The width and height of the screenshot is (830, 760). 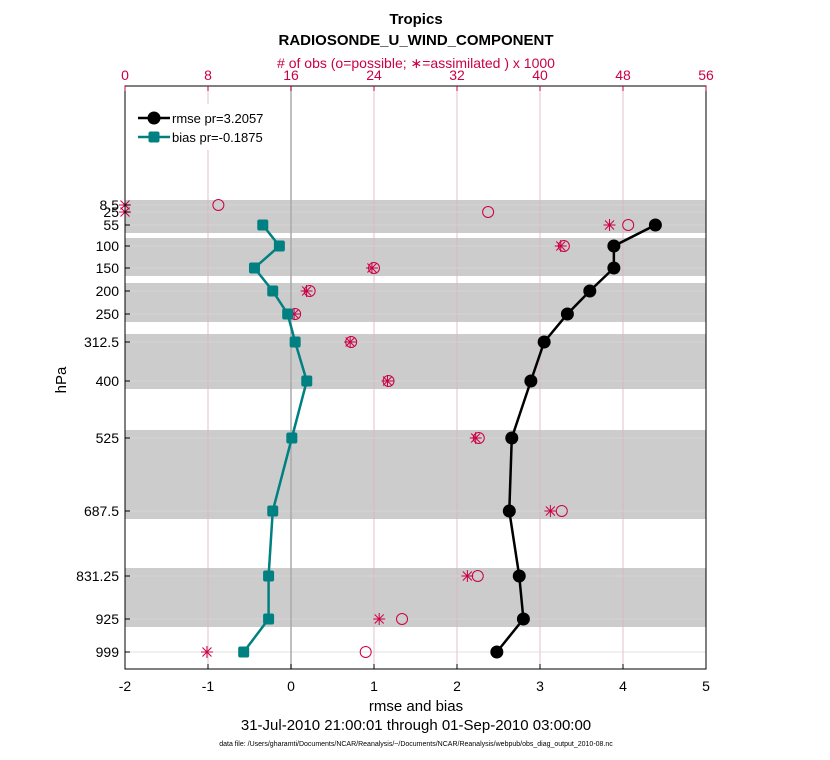 I want to click on y-tick-label: 55, so click(x=111, y=225).